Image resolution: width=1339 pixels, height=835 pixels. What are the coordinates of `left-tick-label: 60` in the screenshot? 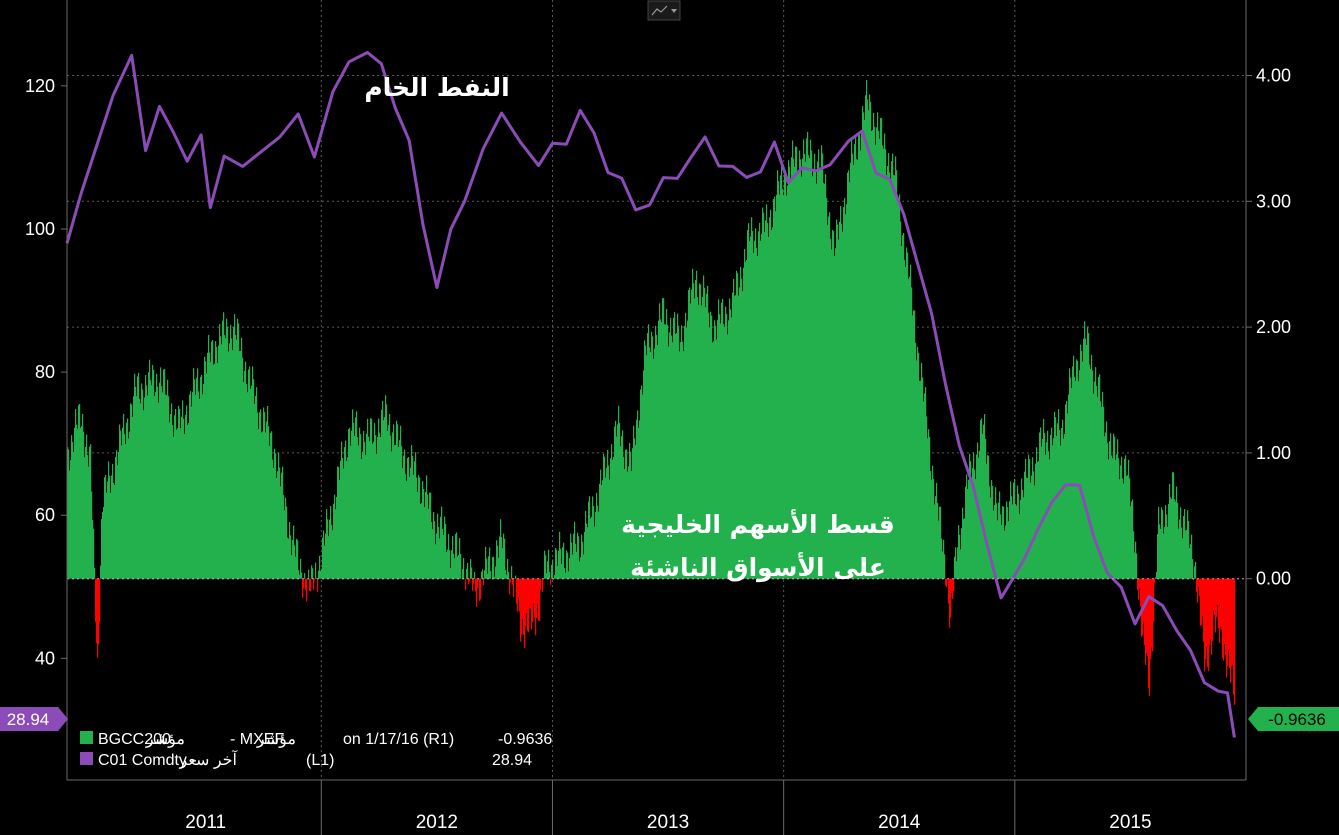 It's located at (45, 515).